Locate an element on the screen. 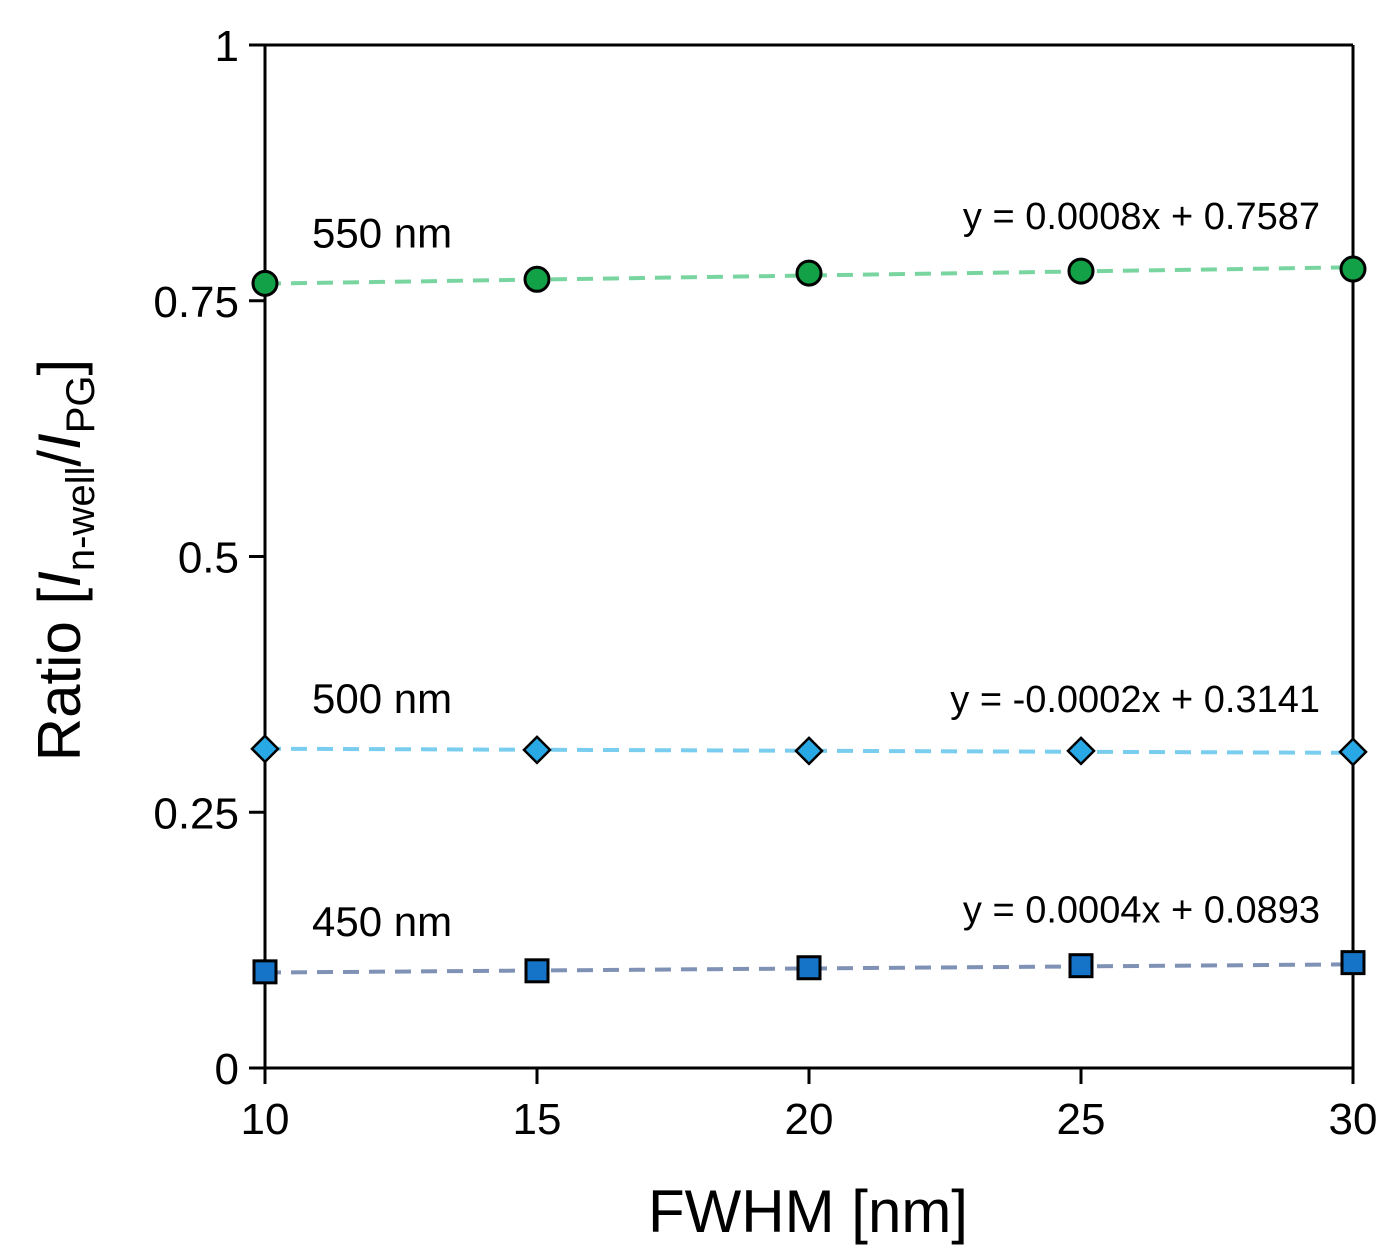  y-axis-title-i2: I is located at coordinates (59, 441).